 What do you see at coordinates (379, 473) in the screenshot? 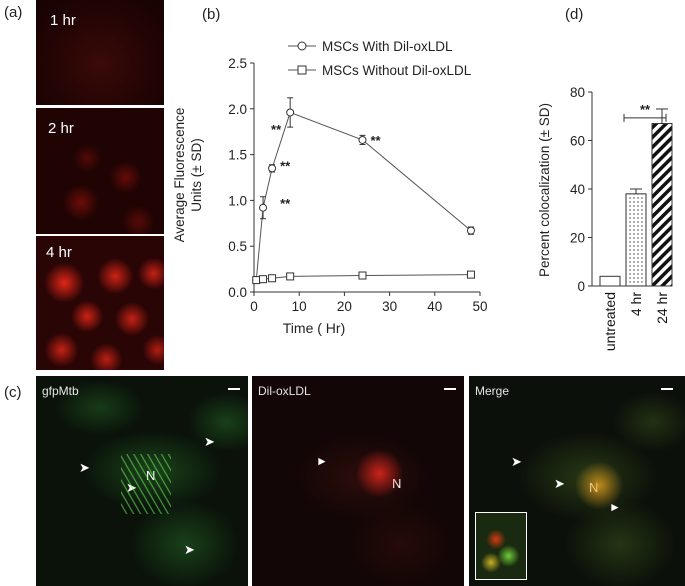
I see `oxldl-cluster` at bounding box center [379, 473].